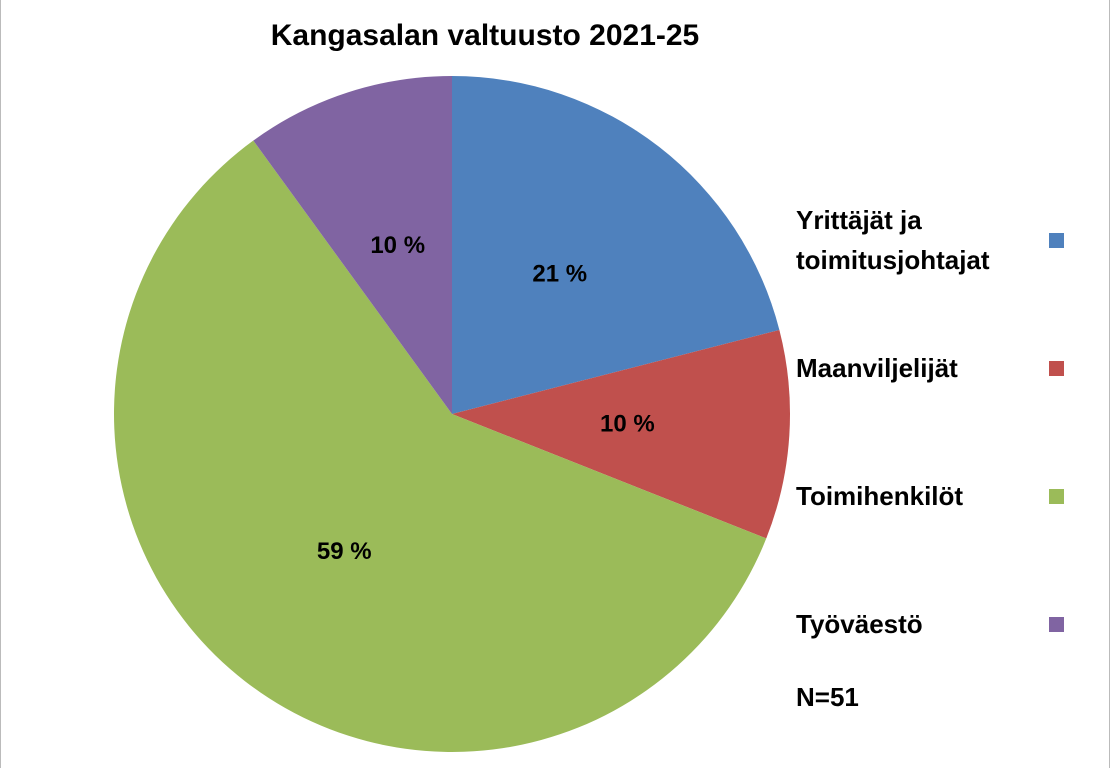 The image size is (1110, 768). What do you see at coordinates (880, 496) in the screenshot?
I see `legend-label: Toimihenkilöt` at bounding box center [880, 496].